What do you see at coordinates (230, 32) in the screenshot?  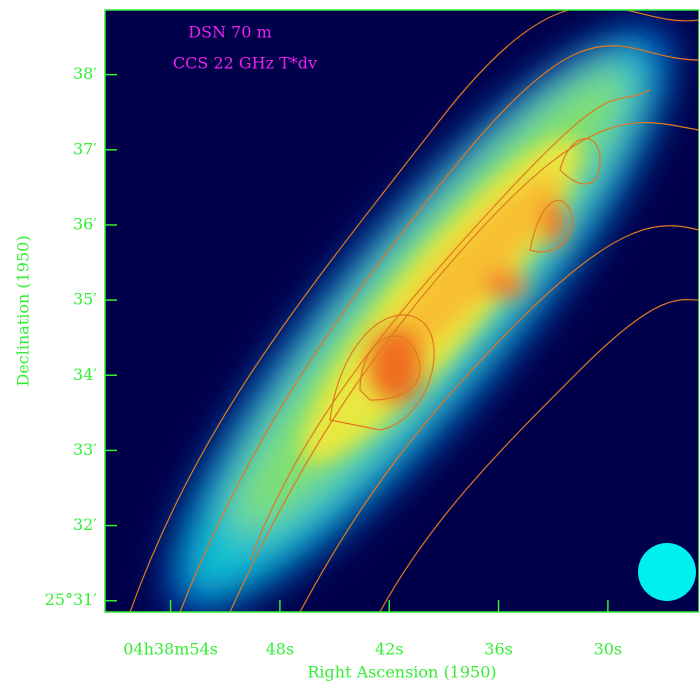 I see `annotation: DSN 70 m` at bounding box center [230, 32].